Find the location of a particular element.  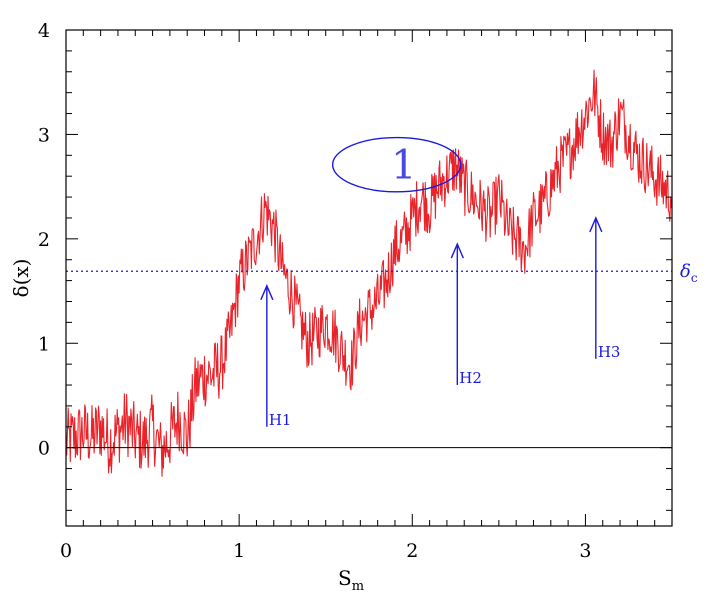

y-tick-label: 1 is located at coordinates (44, 344).